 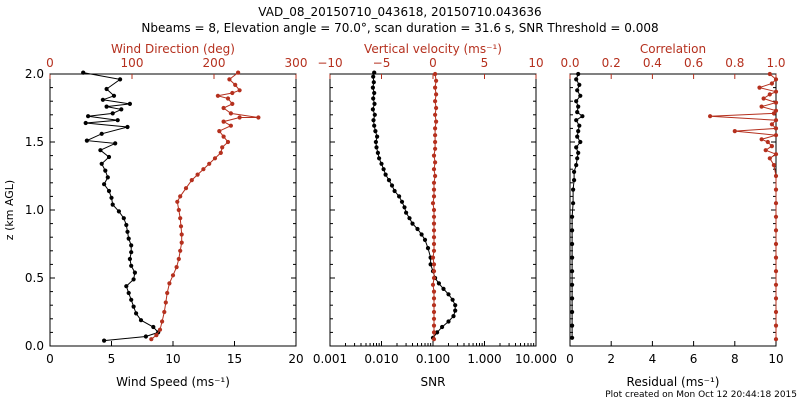 What do you see at coordinates (399, 12) in the screenshot?
I see `figure-title: VAD_08_20150710_043618, 20150710.043636` at bounding box center [399, 12].